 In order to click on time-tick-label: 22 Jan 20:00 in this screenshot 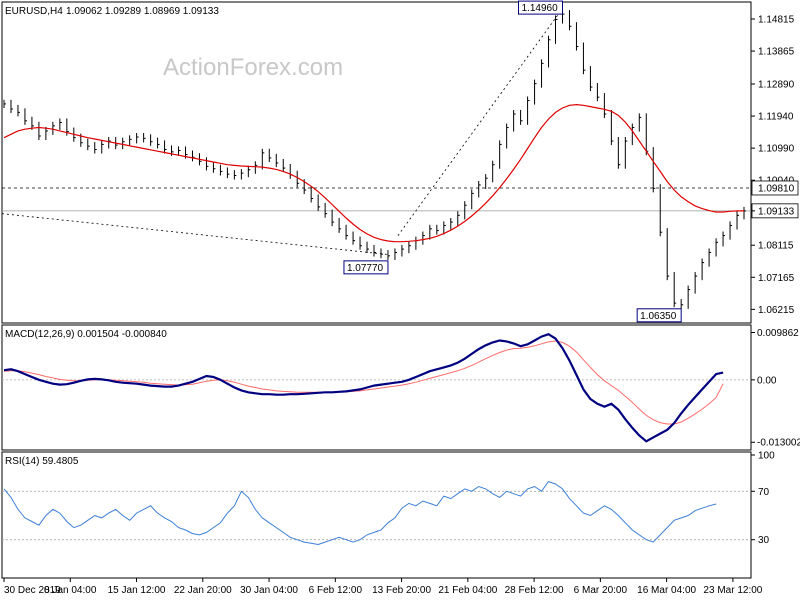, I will do `click(203, 590)`.